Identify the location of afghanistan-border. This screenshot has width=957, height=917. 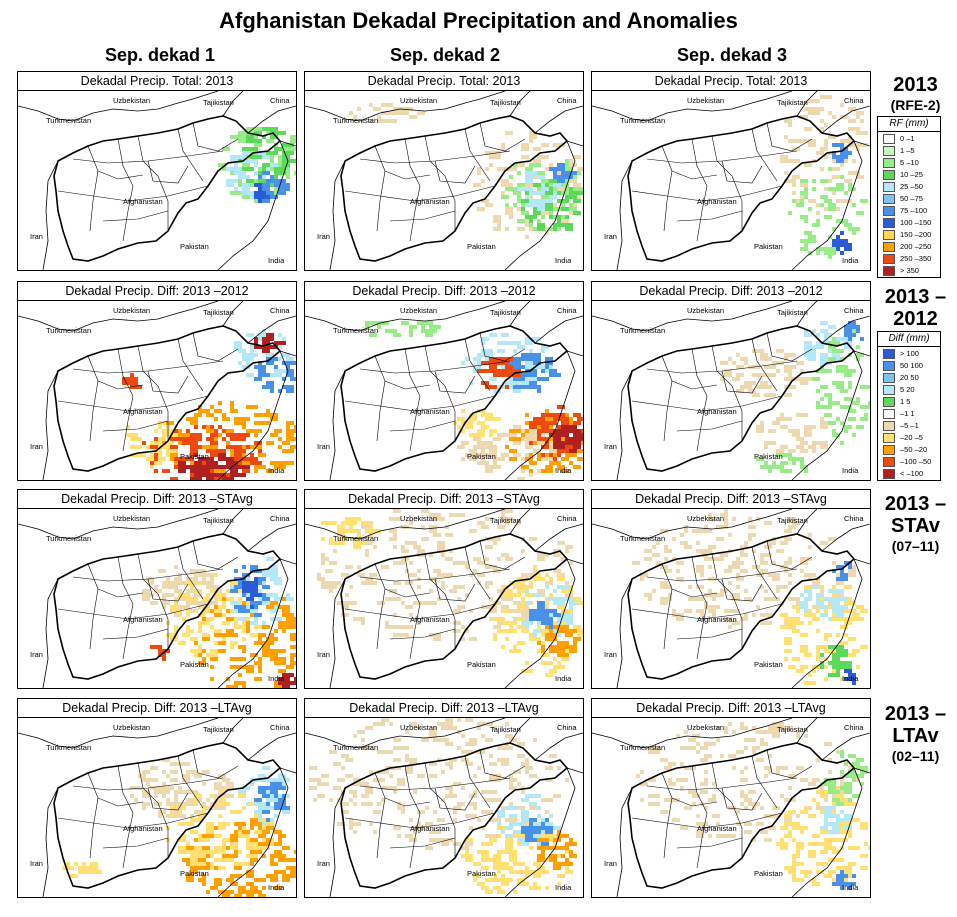
(167, 815).